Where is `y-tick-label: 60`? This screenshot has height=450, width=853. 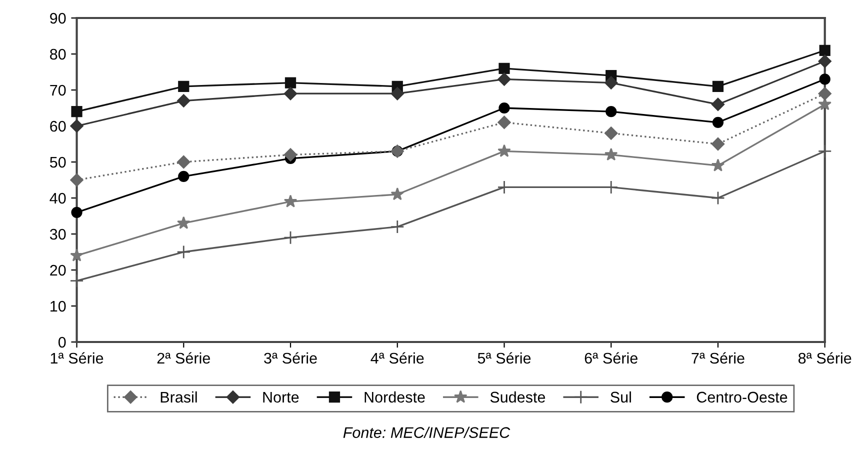
y-tick-label: 60 is located at coordinates (58, 126).